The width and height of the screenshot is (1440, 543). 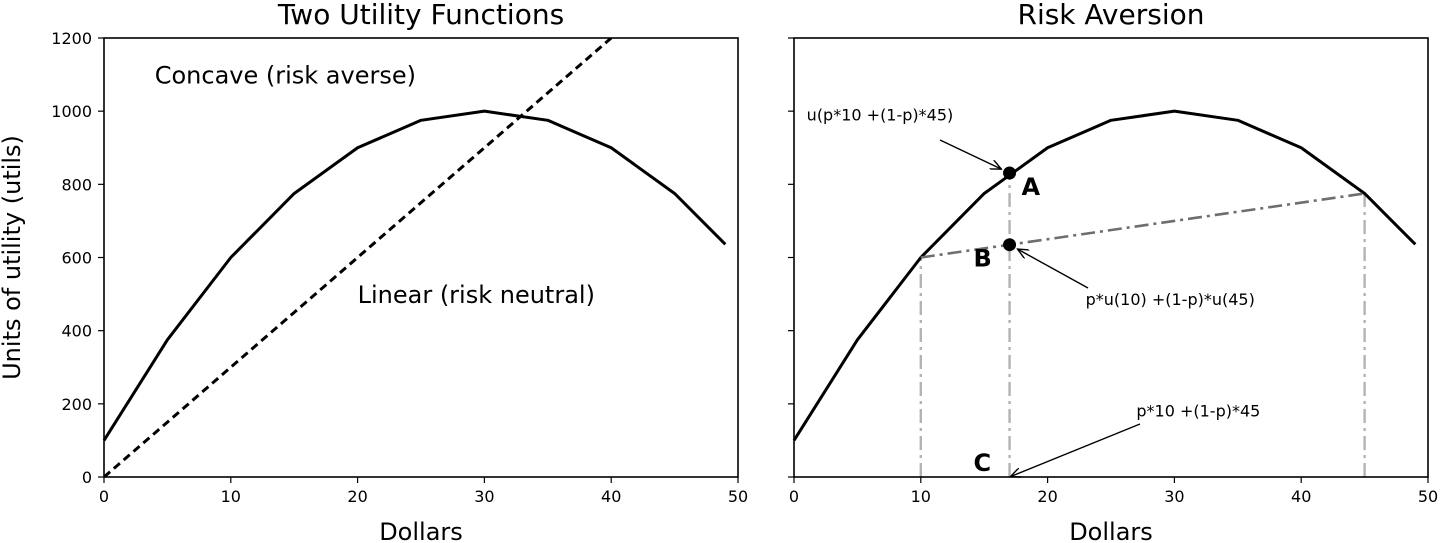 I want to click on chart-title: Risk Aversion, so click(x=1110, y=15).